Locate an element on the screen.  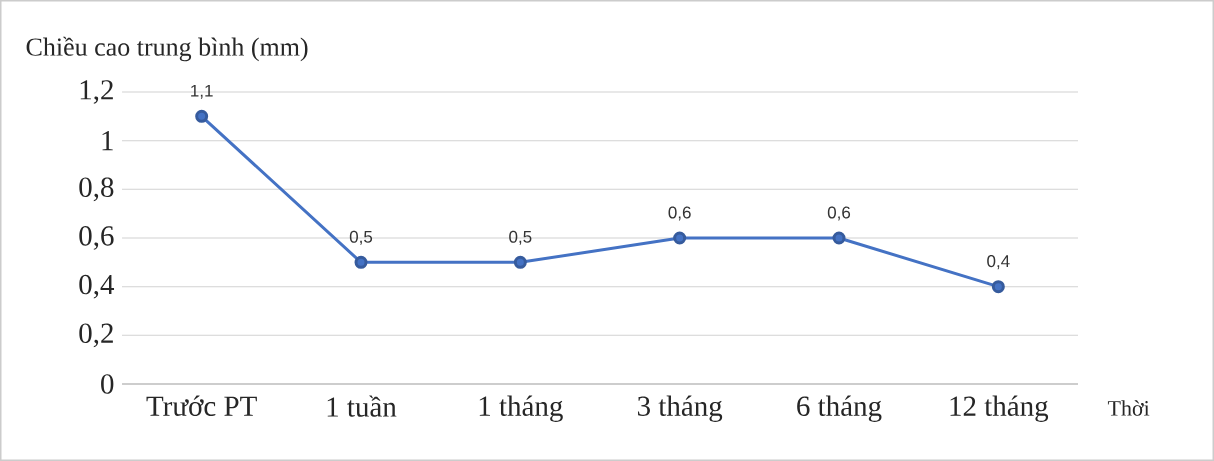
data-label: 1,1 is located at coordinates (202, 91).